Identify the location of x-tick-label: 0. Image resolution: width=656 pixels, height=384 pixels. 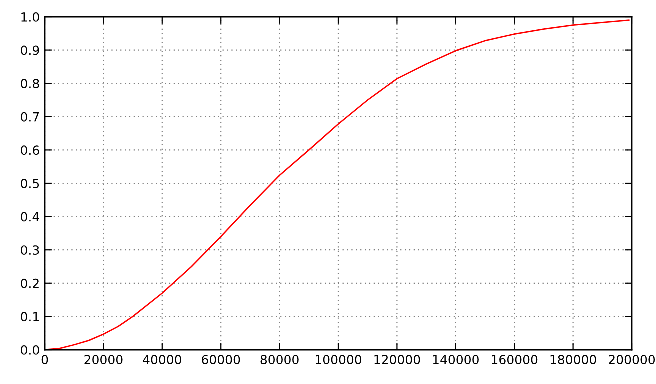
(45, 360).